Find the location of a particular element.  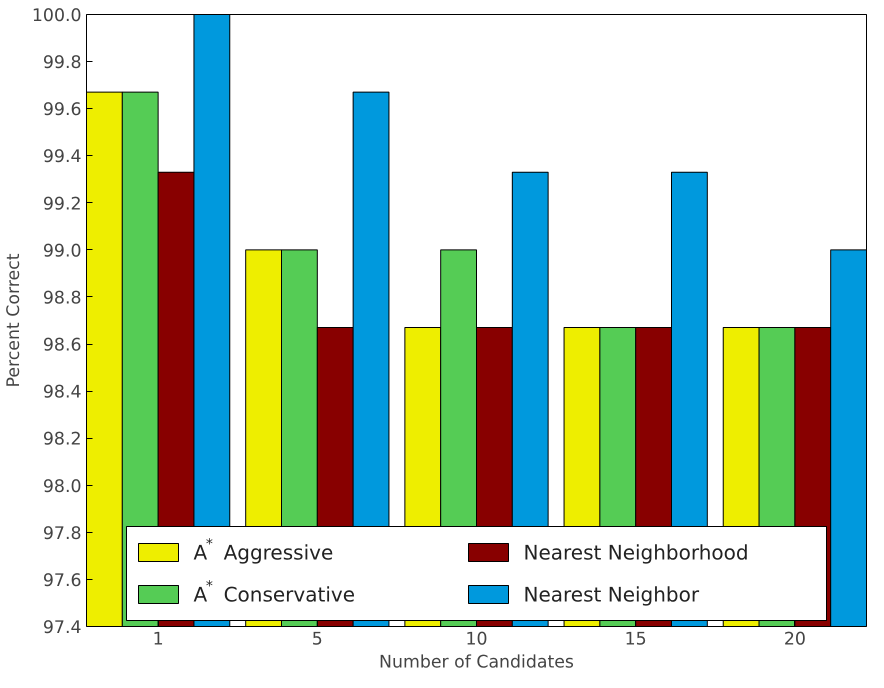

legend-label: Nearest Neighbor is located at coordinates (612, 594).